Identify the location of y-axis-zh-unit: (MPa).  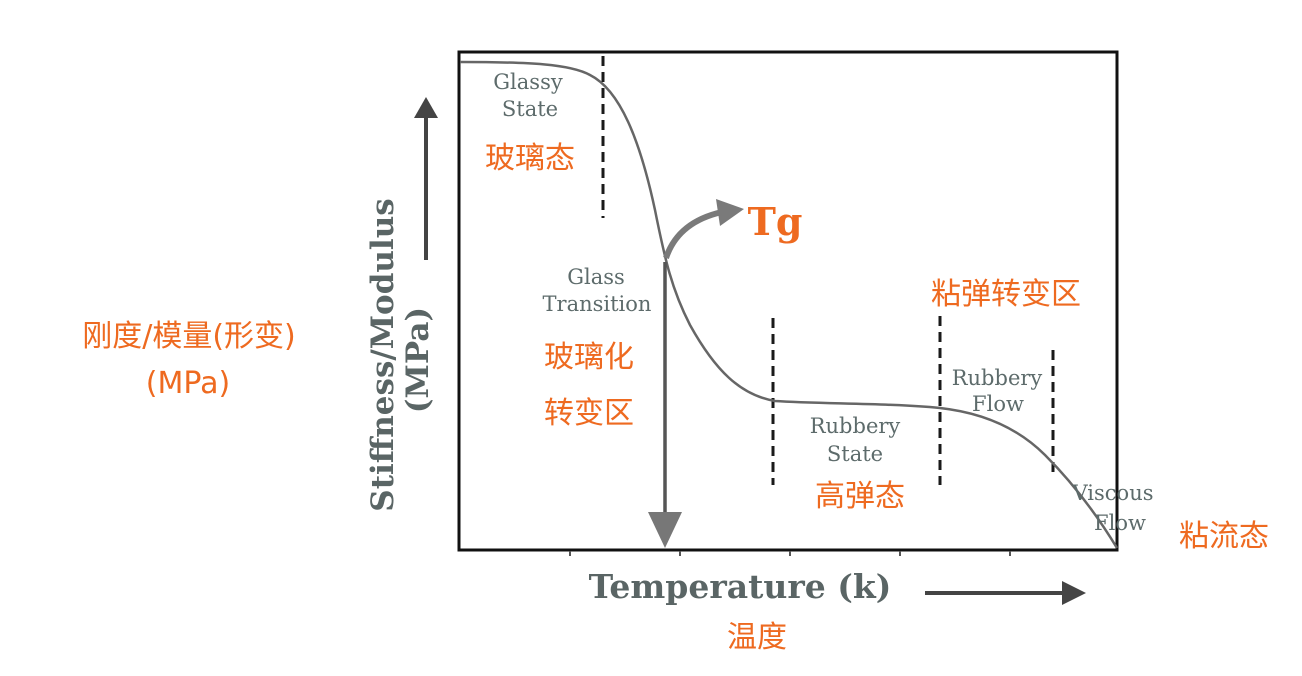
(188, 383).